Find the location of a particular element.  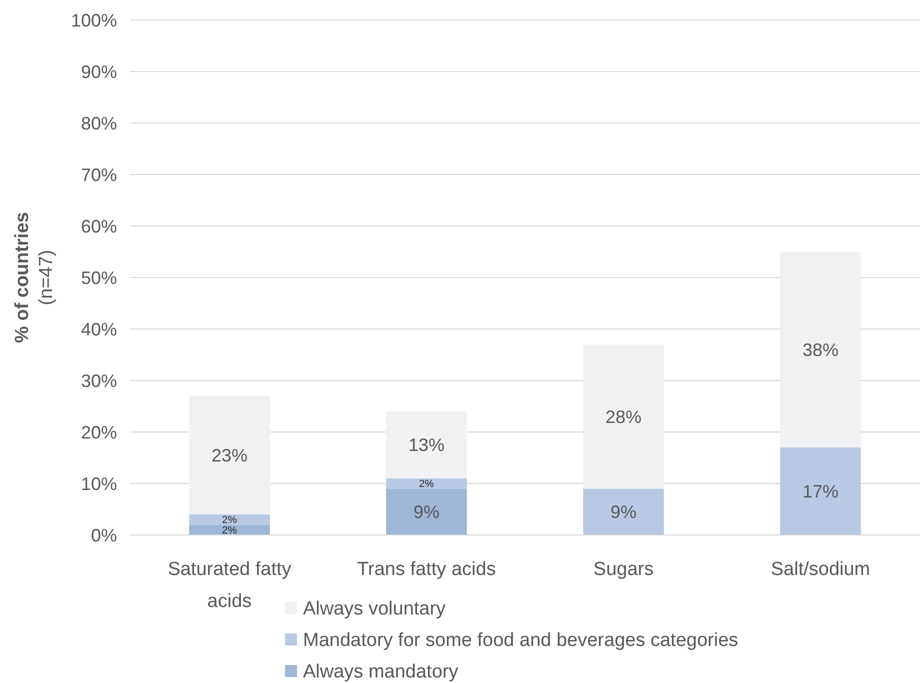

x-tick-label: Sugars is located at coordinates (623, 569).